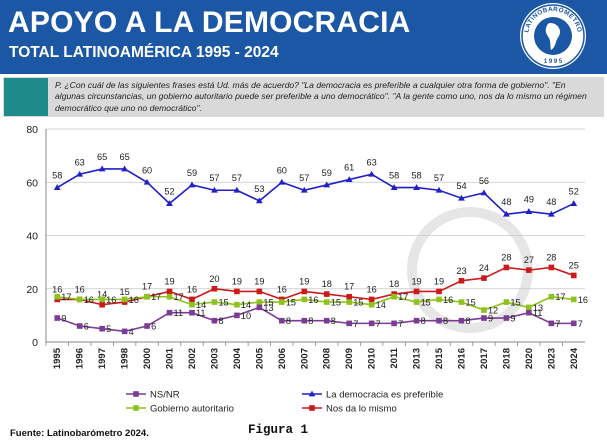 The image size is (607, 443). What do you see at coordinates (553, 62) in the screenshot?
I see `svg-text: 1 9 9 5` at bounding box center [553, 62].